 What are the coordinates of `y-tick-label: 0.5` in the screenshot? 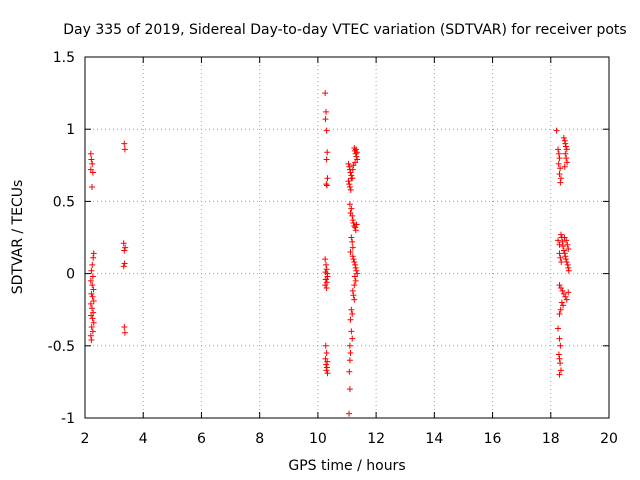 It's located at (64, 202).